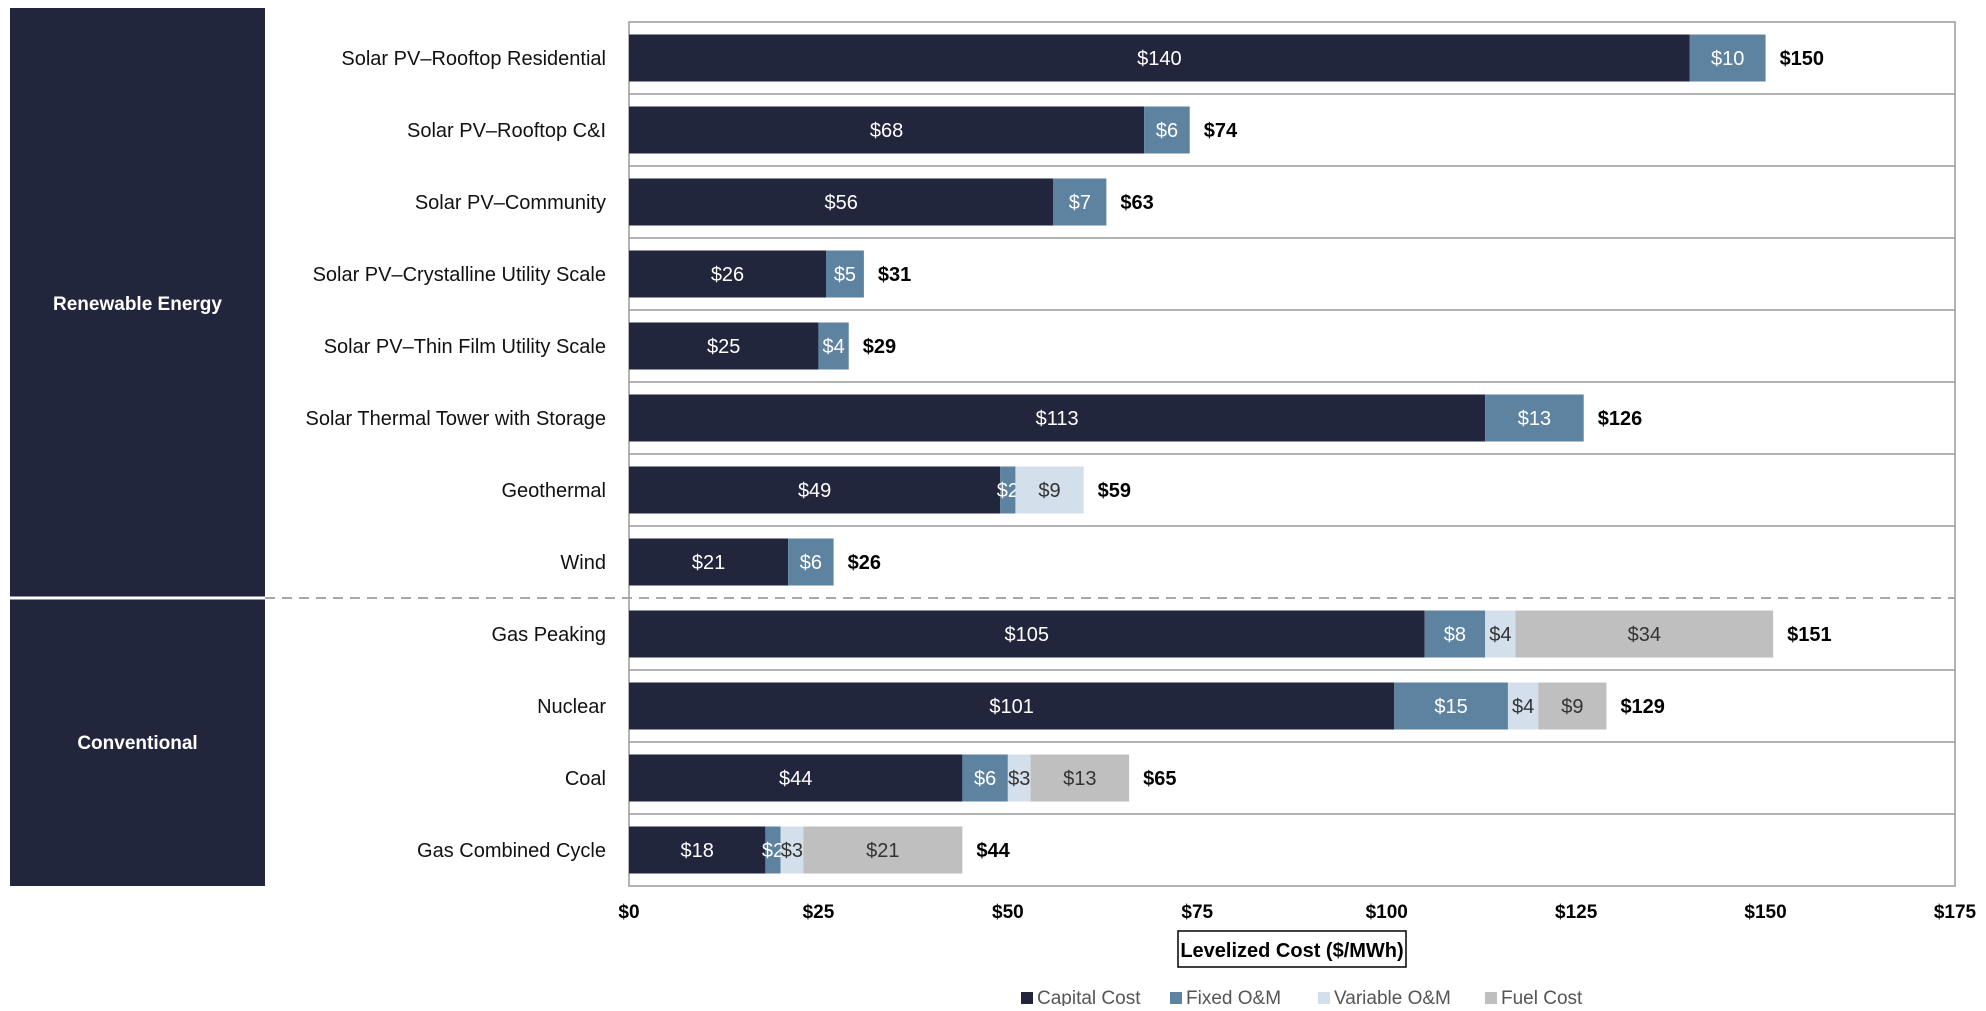 The height and width of the screenshot is (1011, 1986). I want to click on group-label-renewable-energy: Renewable Energy, so click(137, 304).